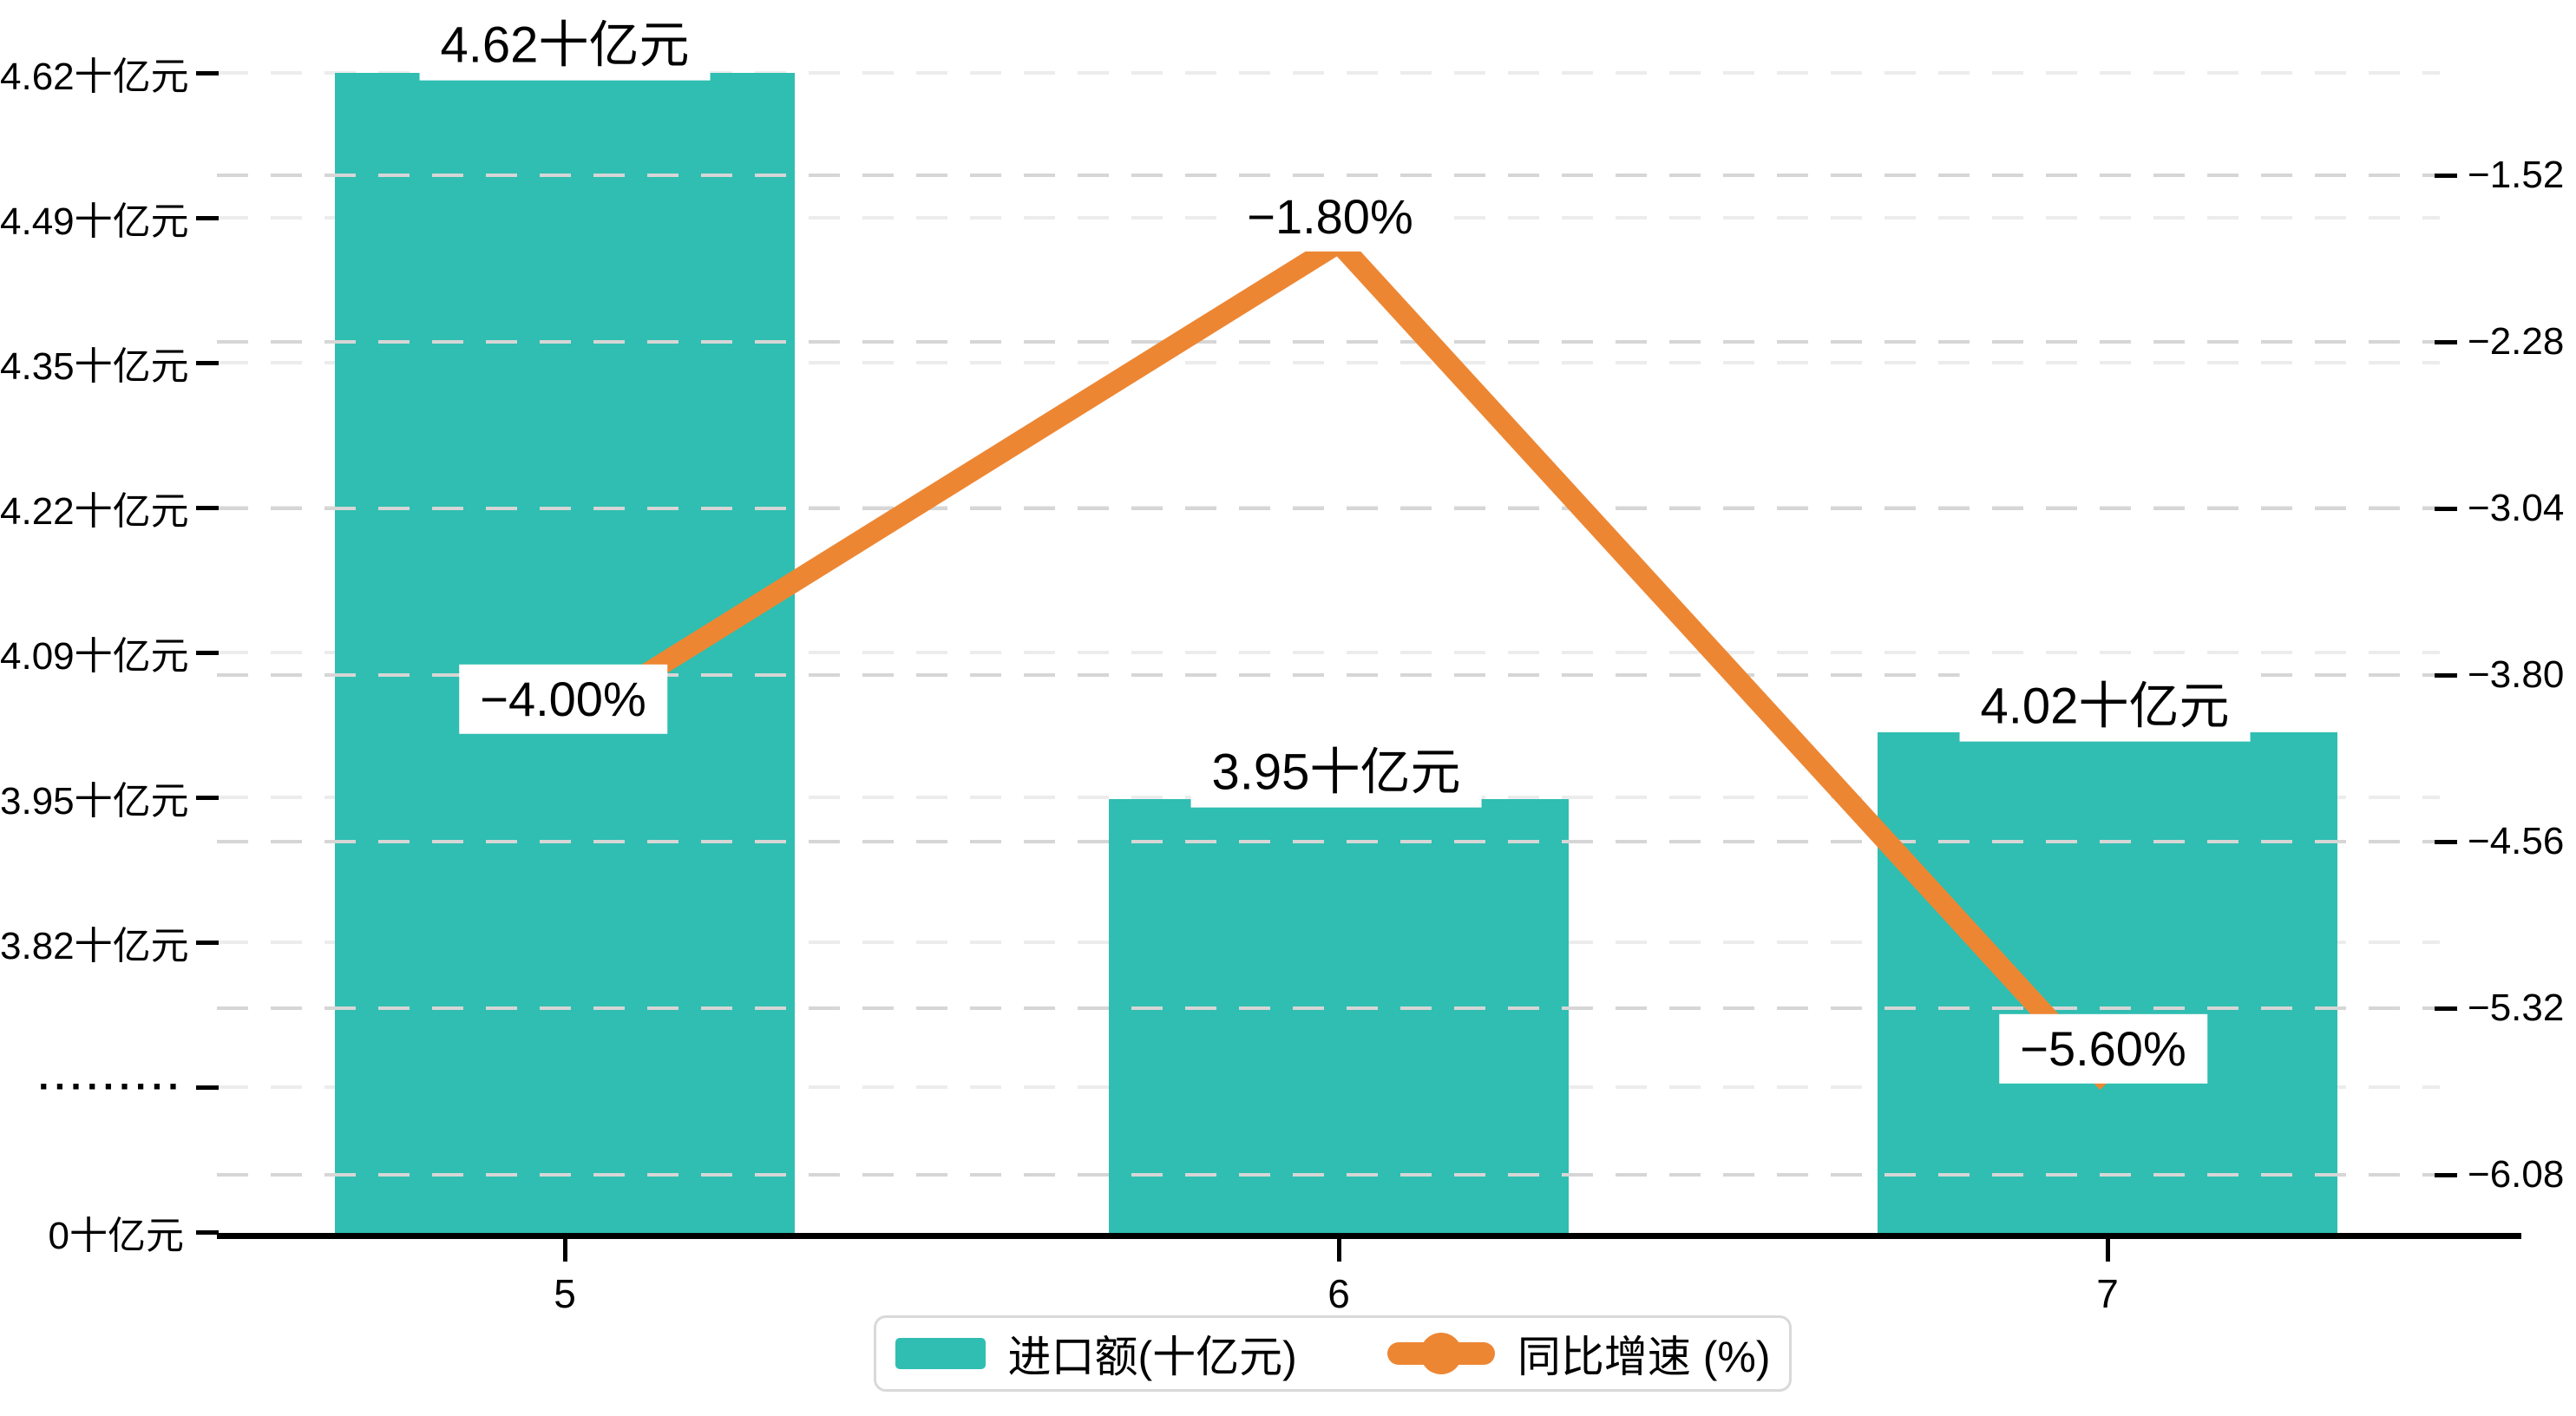 This screenshot has height=1416, width=2576. What do you see at coordinates (94, 801) in the screenshot?
I see `left-axis-label: 3.95十亿元` at bounding box center [94, 801].